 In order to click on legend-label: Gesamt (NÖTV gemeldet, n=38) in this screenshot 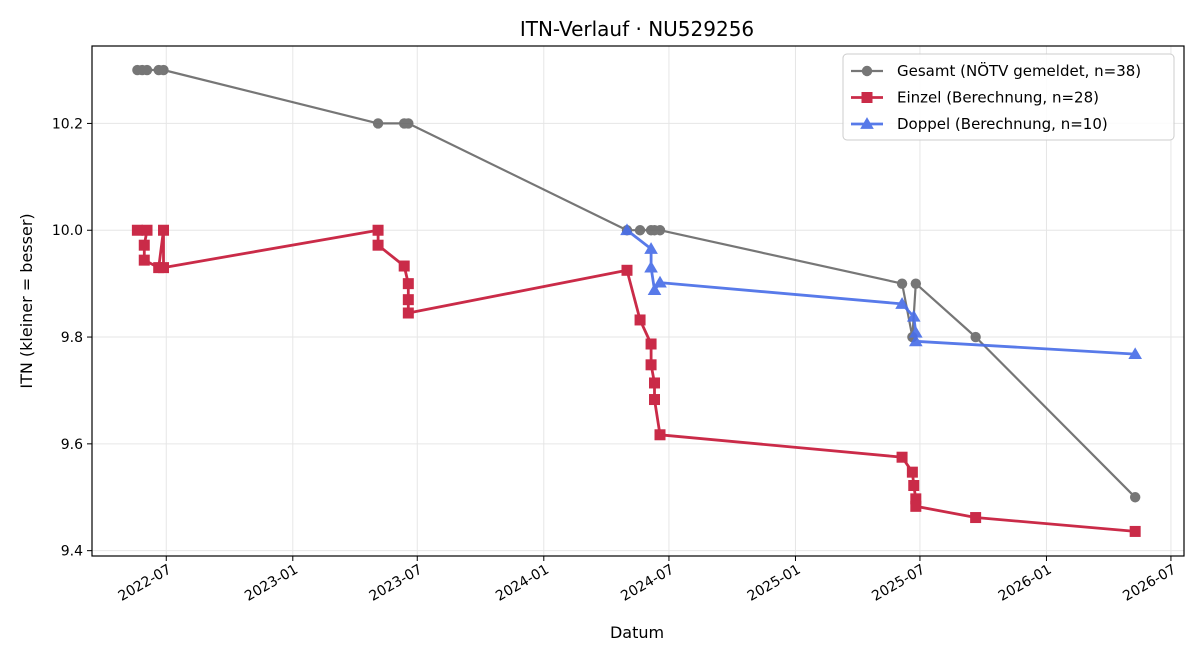, I will do `click(1019, 70)`.